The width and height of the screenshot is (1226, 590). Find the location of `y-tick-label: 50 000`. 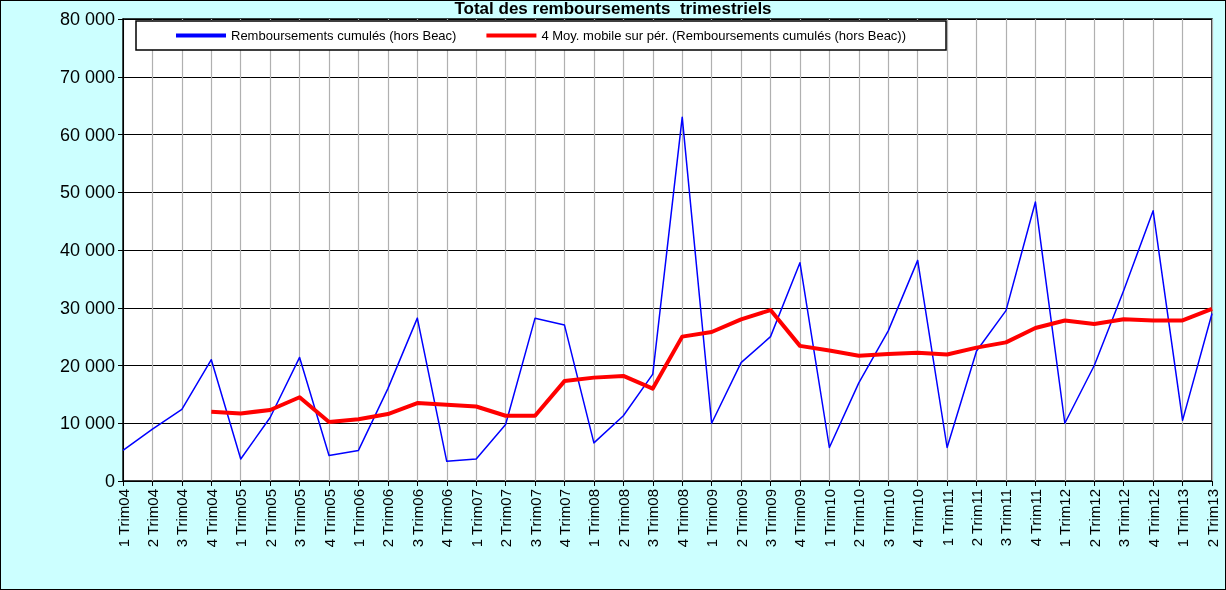

y-tick-label: 50 000 is located at coordinates (87, 192).